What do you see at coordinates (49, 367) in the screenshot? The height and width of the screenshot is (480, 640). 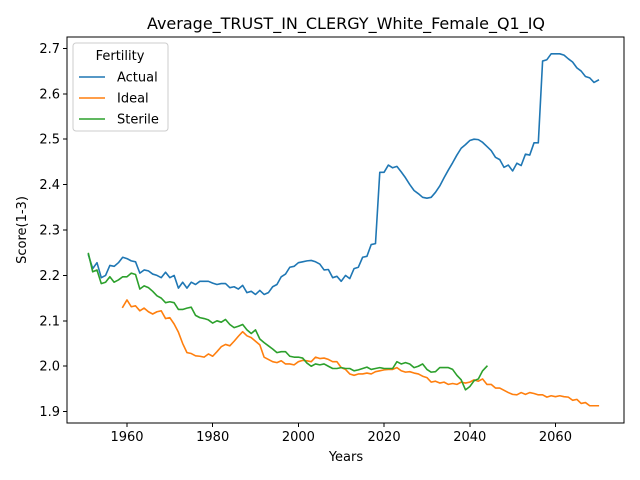 I see `y-tick-label: 2.0` at bounding box center [49, 367].